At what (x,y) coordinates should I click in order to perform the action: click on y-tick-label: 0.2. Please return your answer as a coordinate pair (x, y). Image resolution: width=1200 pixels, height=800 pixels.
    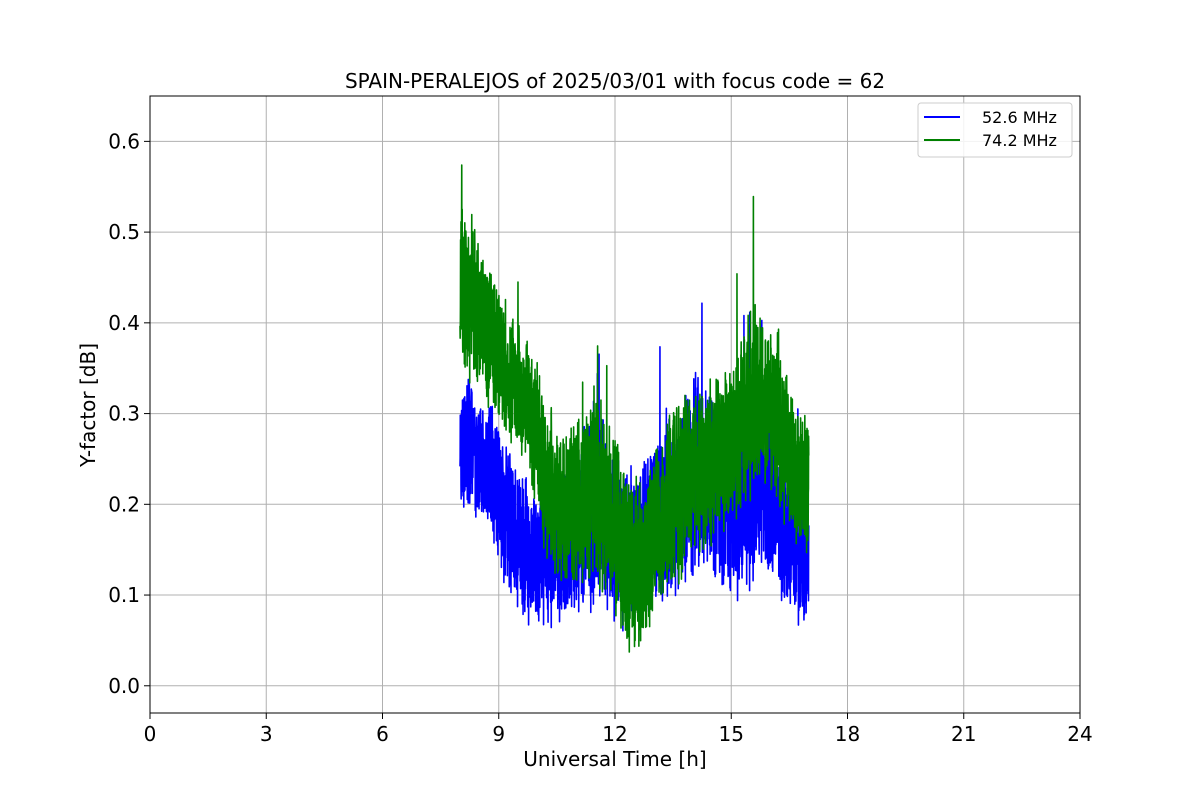
    Looking at the image, I should click on (124, 504).